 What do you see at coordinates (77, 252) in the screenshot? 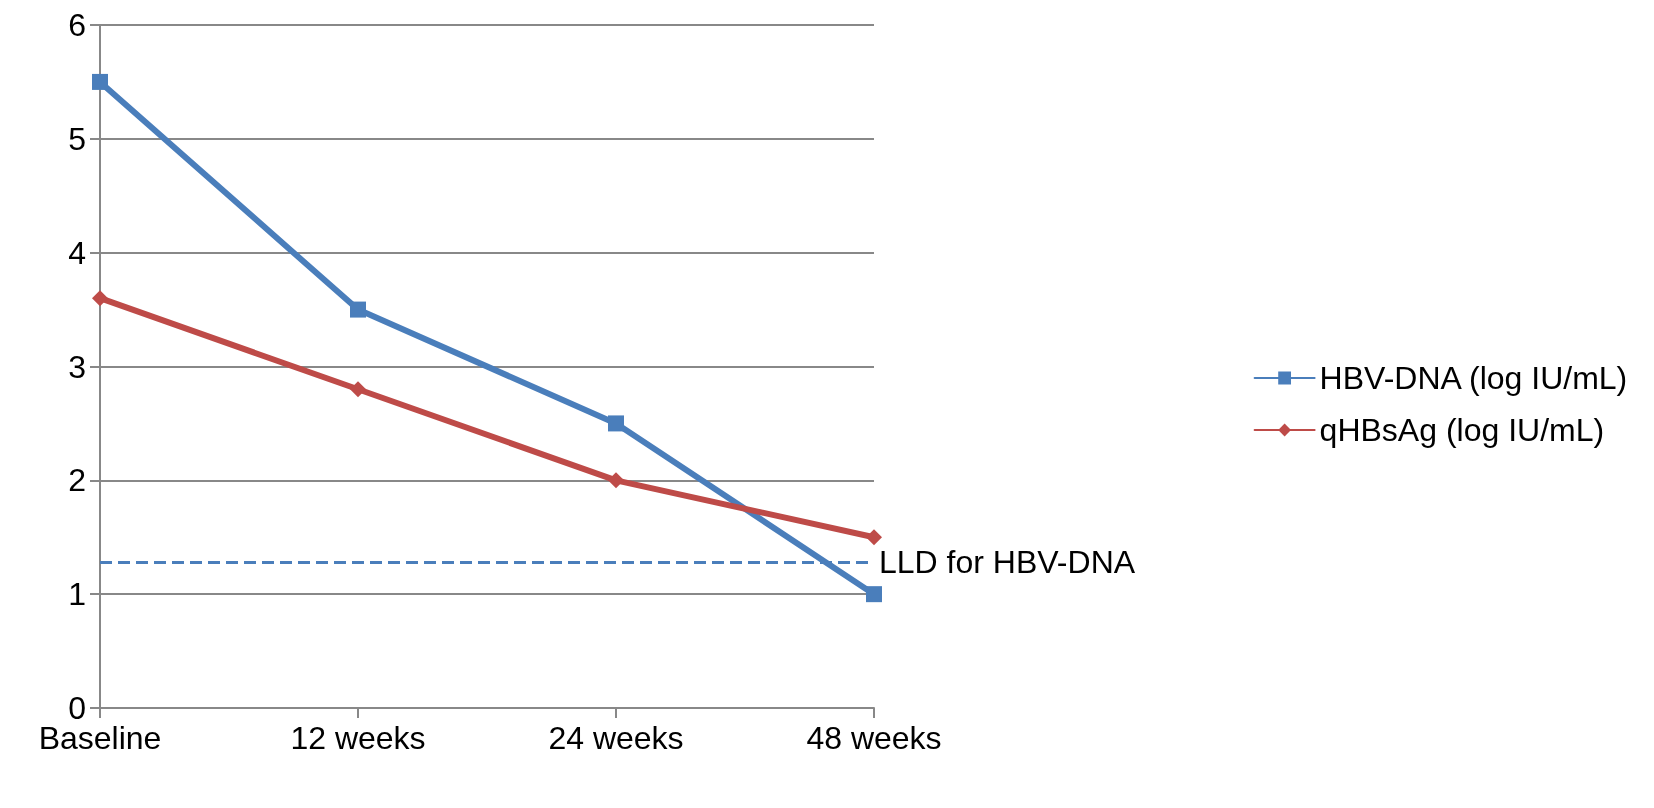
I see `y-tick-label: 4` at bounding box center [77, 252].